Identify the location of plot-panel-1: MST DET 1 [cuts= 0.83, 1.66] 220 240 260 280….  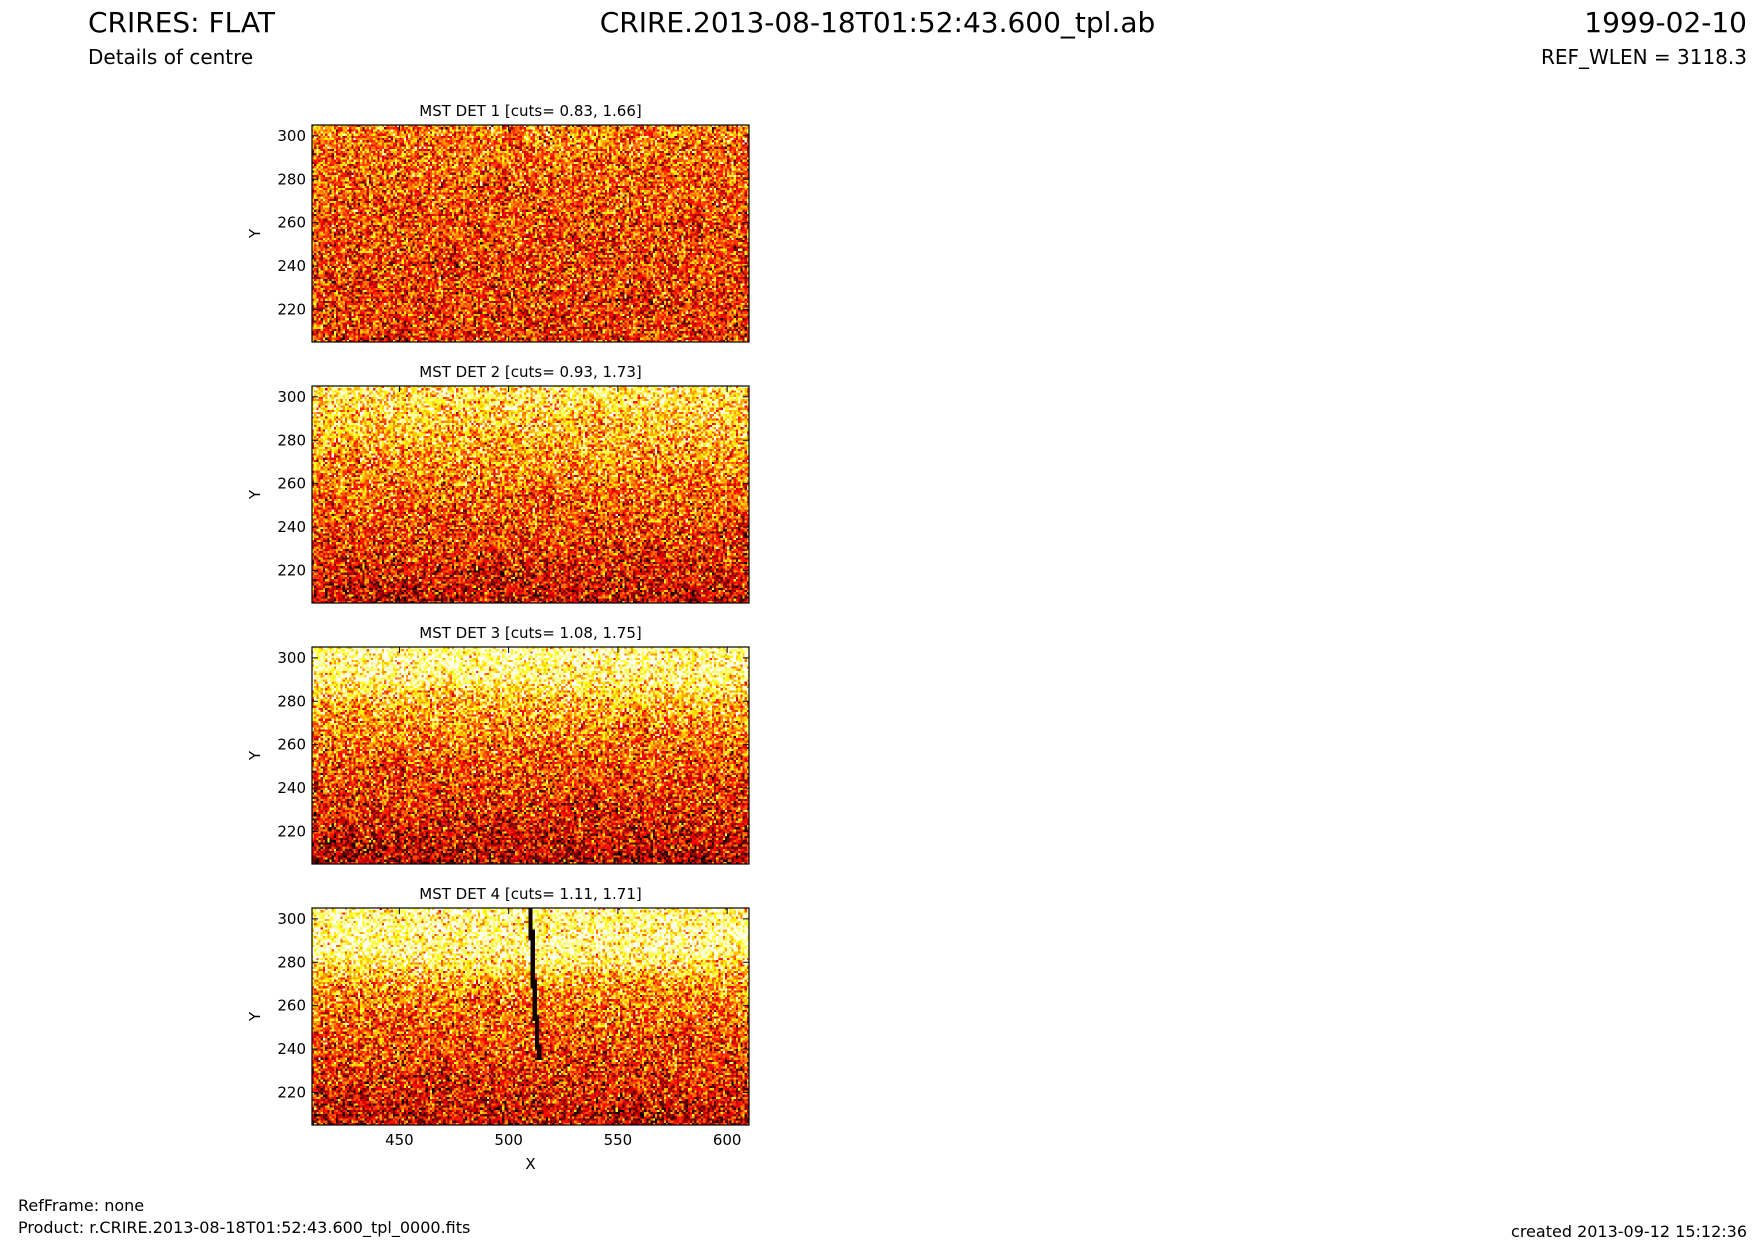
(498, 222).